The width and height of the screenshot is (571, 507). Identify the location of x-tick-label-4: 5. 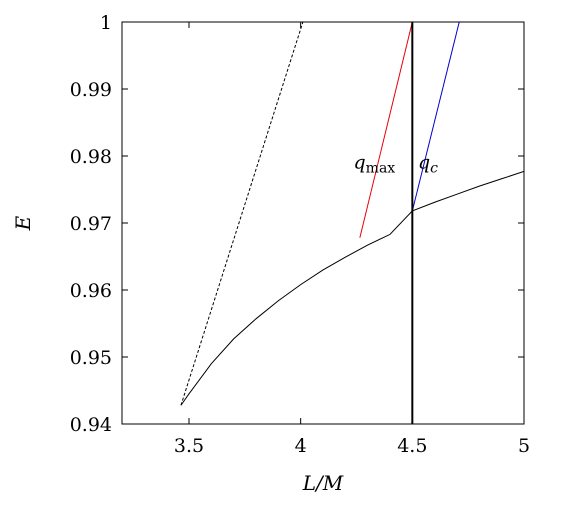
(524, 446).